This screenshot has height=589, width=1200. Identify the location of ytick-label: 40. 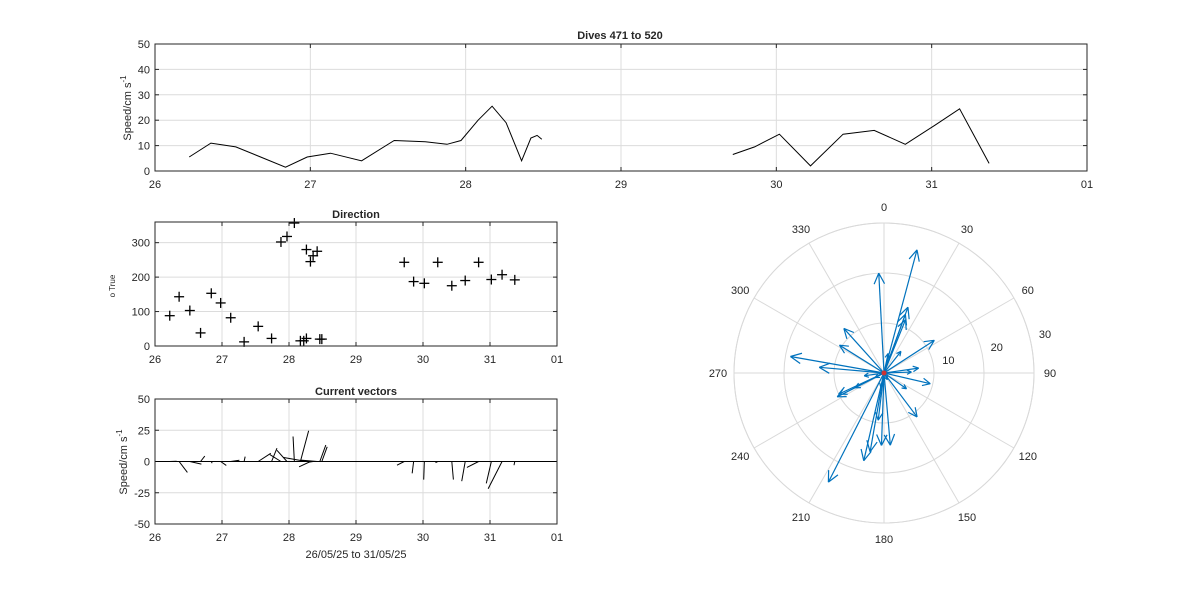
(144, 70).